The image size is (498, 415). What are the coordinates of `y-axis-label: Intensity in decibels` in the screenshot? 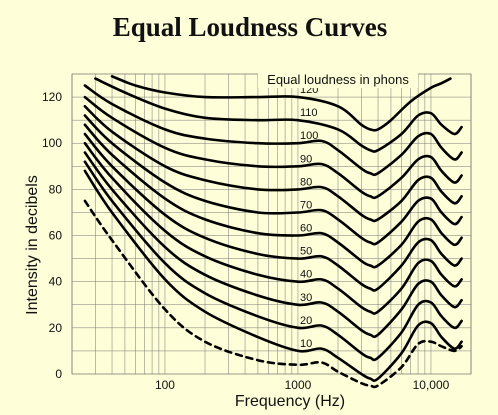 It's located at (32, 245).